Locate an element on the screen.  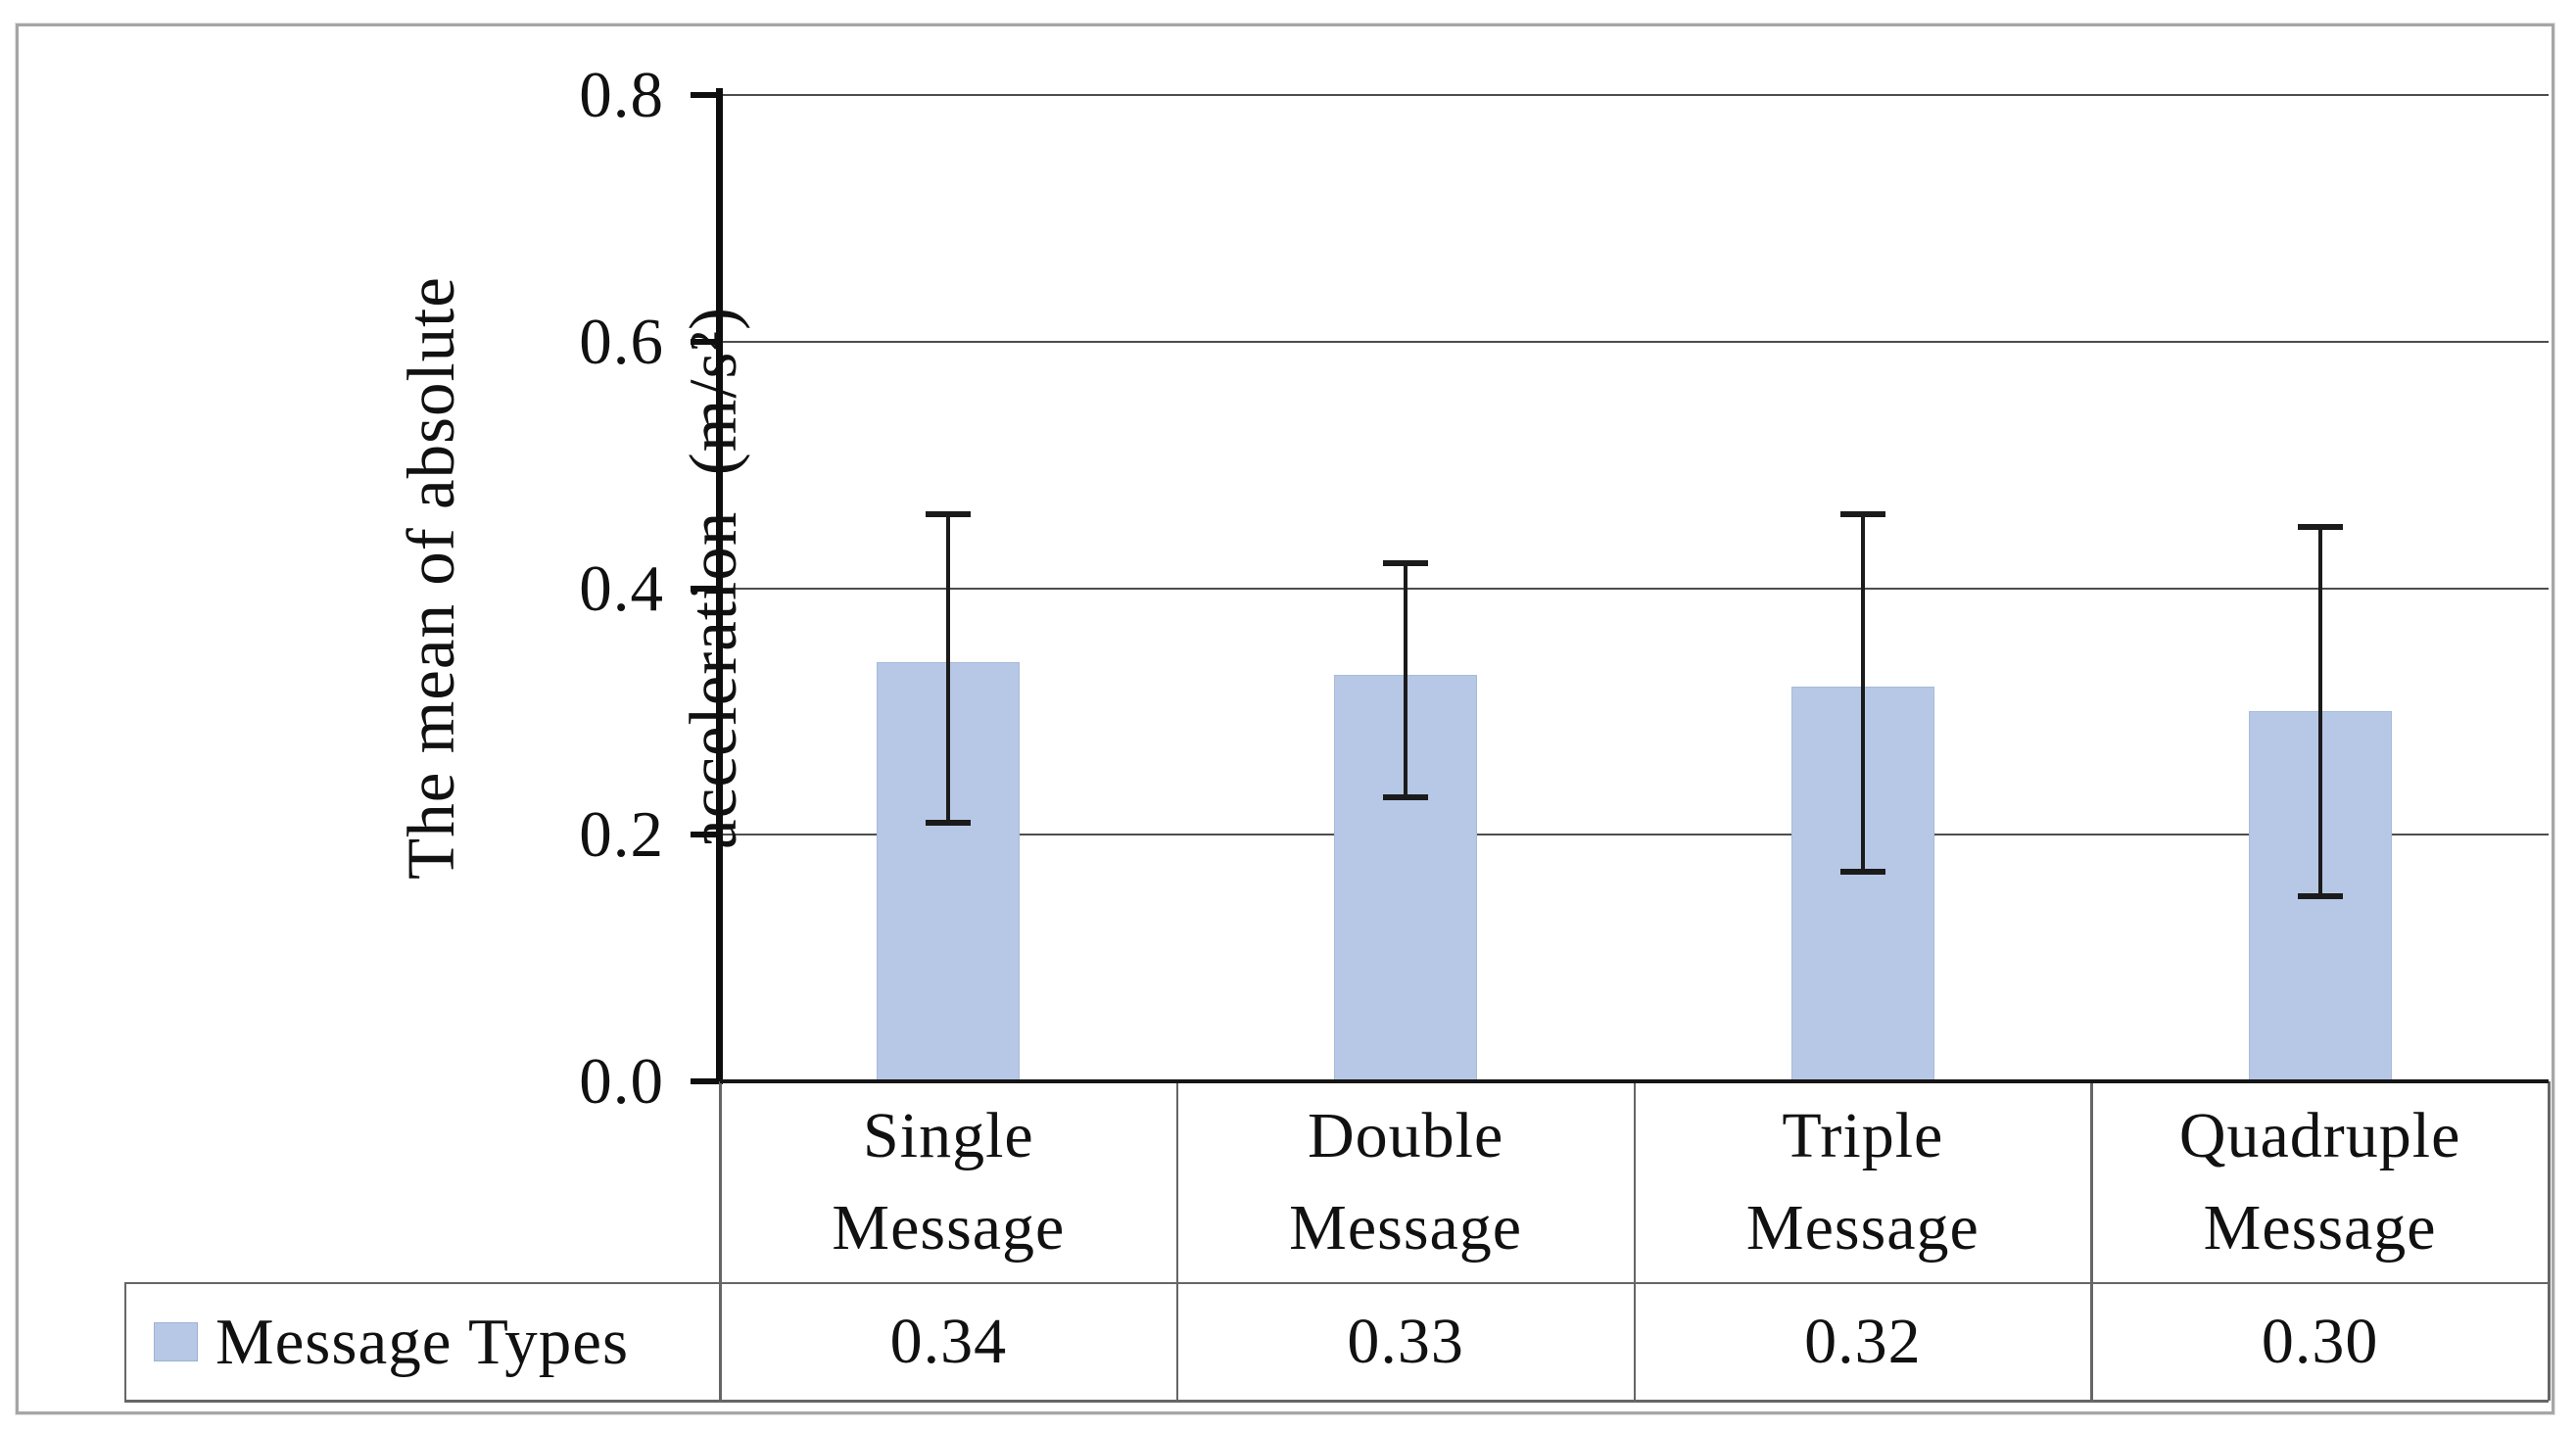
y-axis-line is located at coordinates (719, 584).